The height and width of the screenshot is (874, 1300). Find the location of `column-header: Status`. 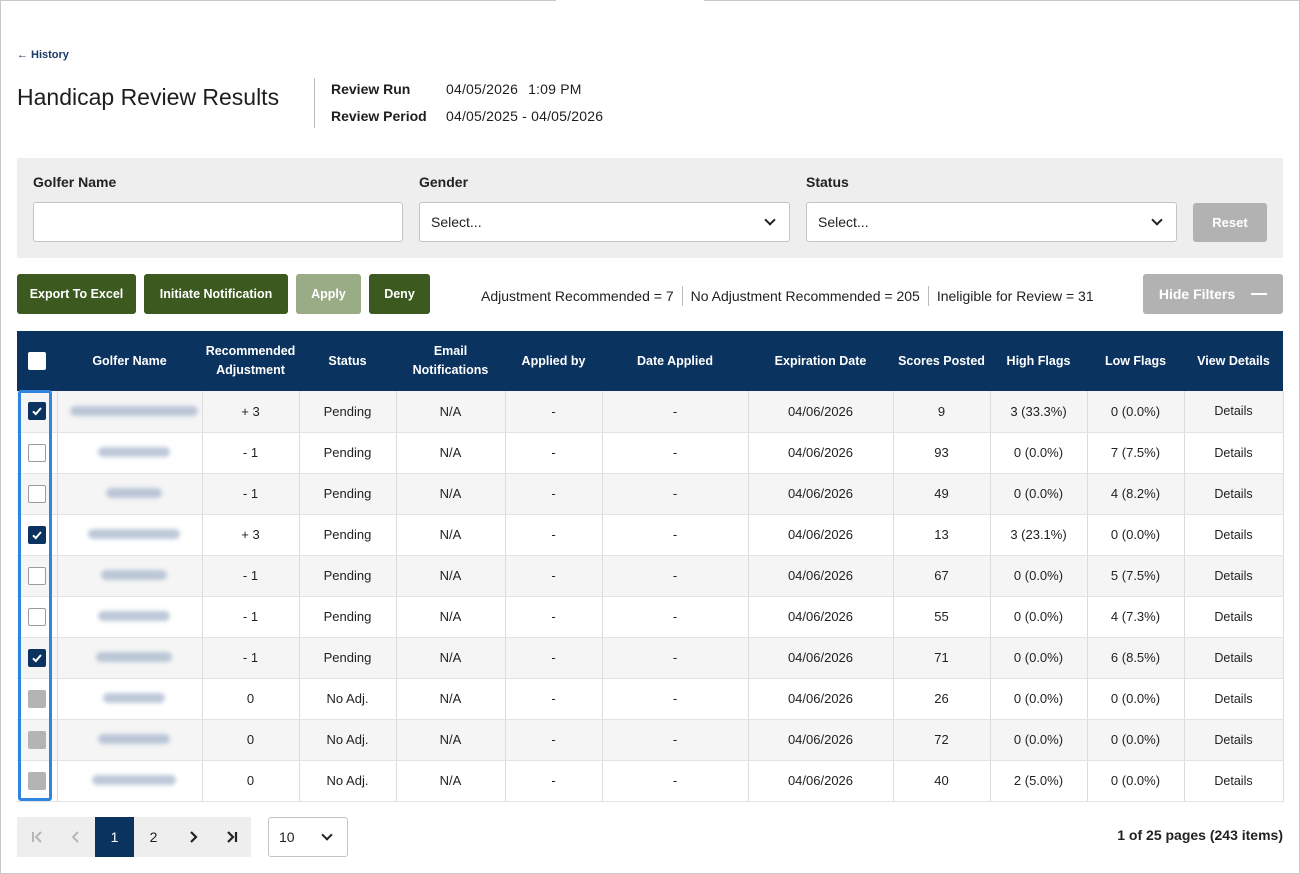

column-header: Status is located at coordinates (347, 360).